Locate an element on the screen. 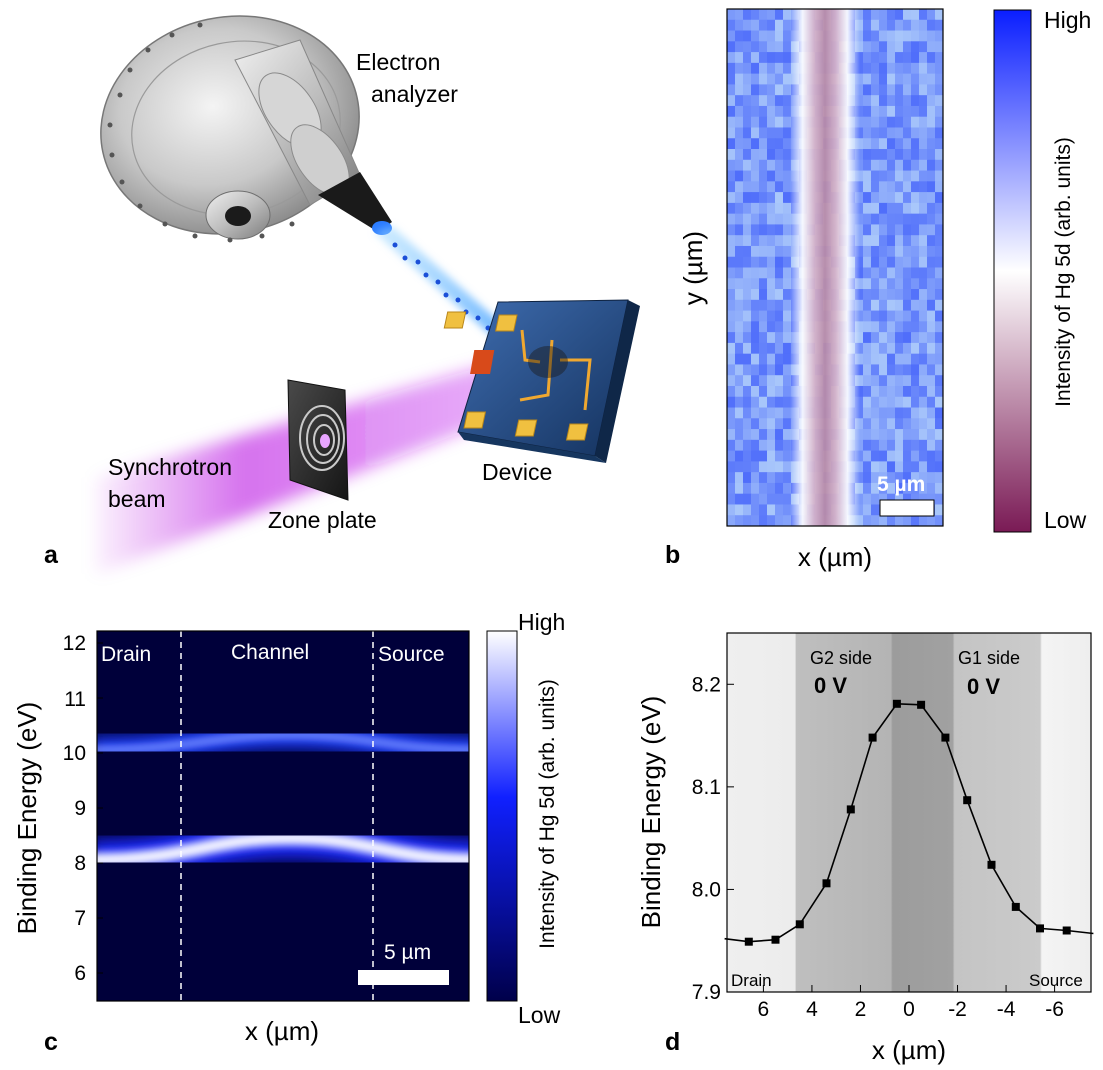 This screenshot has width=1103, height=1070. panel-c-colorbar-low: Low is located at coordinates (539, 1015).